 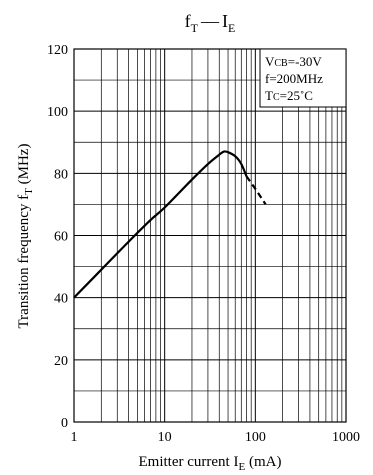 What do you see at coordinates (165, 437) in the screenshot?
I see `x-tick-label: 10` at bounding box center [165, 437].